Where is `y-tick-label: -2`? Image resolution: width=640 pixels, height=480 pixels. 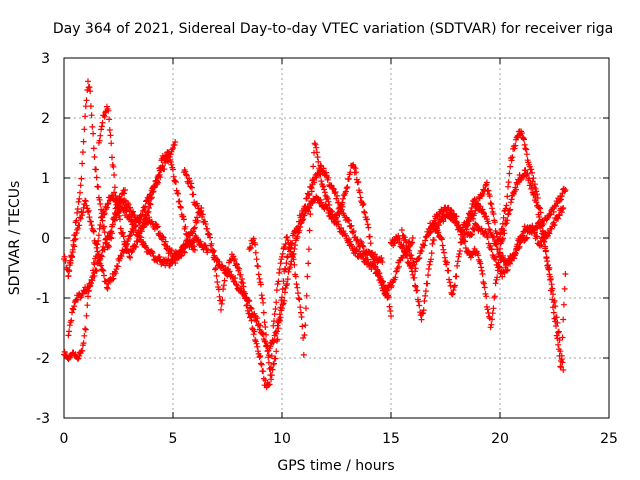 y-tick-label: -2 is located at coordinates (43, 359).